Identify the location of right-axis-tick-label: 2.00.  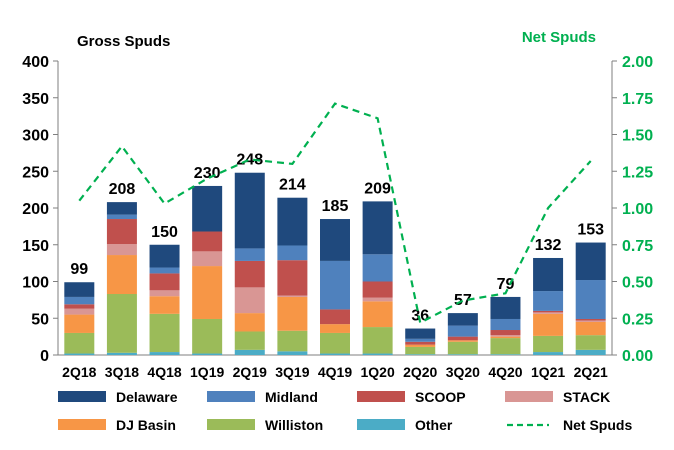
(637, 62).